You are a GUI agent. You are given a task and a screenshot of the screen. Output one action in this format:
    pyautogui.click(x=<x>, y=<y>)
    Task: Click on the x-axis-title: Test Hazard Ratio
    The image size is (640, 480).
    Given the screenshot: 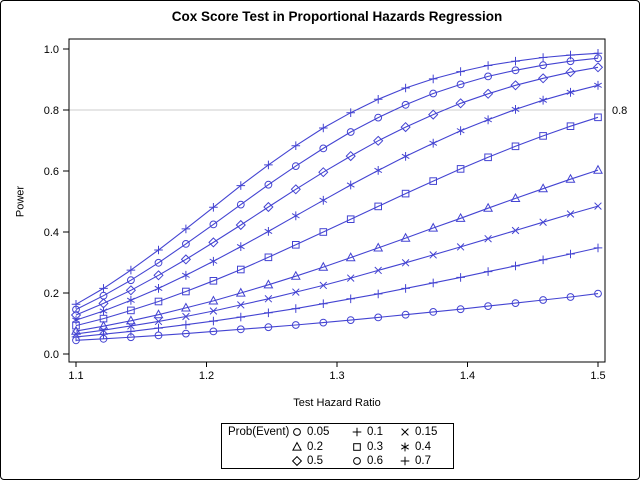 What is the action you would take?
    pyautogui.click(x=337, y=403)
    